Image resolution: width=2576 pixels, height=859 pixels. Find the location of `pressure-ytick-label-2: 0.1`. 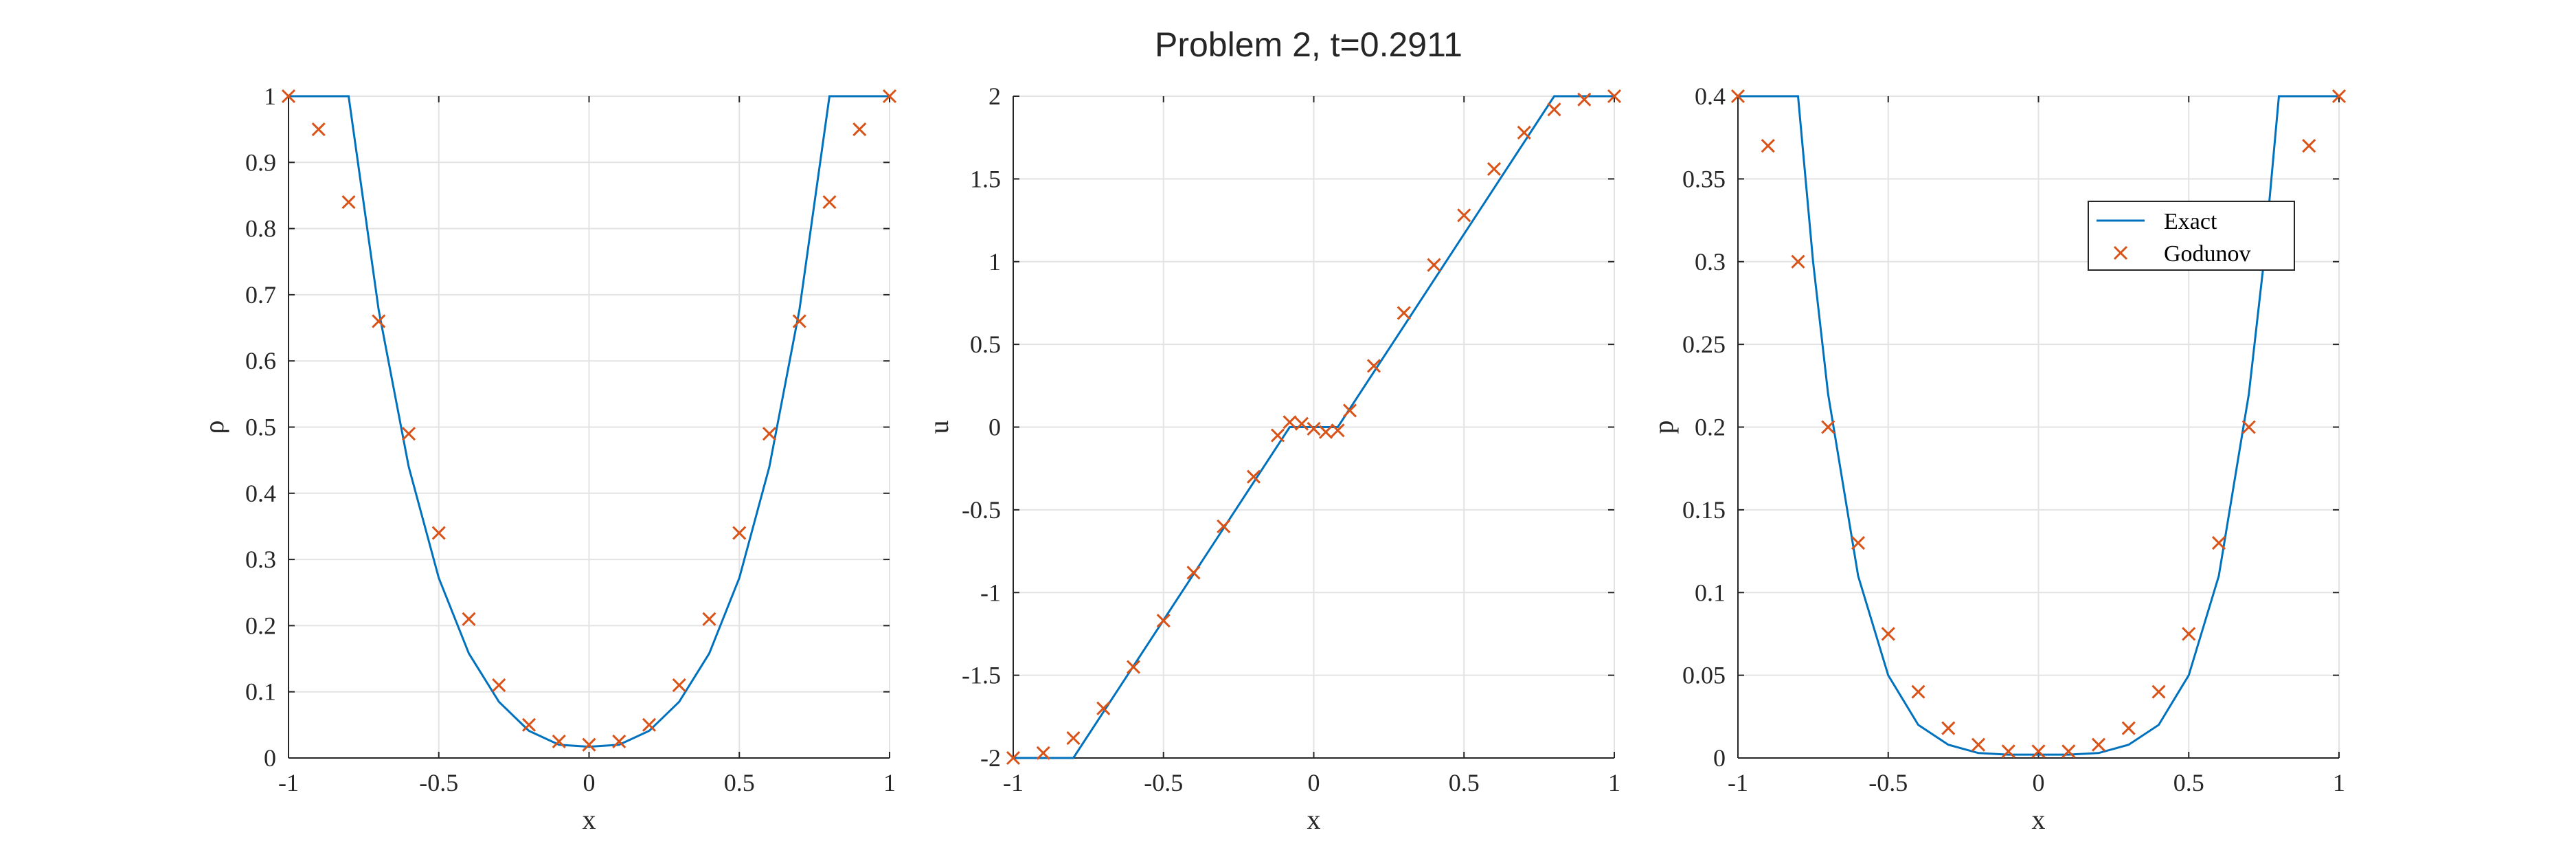

pressure-ytick-label-2: 0.1 is located at coordinates (1710, 592).